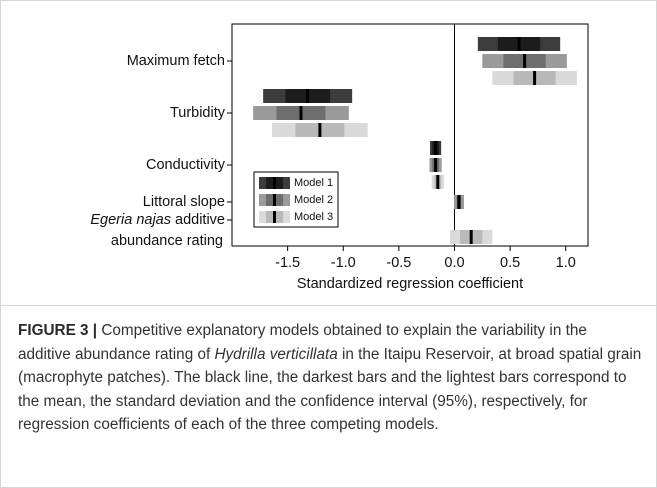 This screenshot has height=488, width=657. Describe the element at coordinates (176, 61) in the screenshot. I see `y-tick-label: Maximum fetch` at that location.